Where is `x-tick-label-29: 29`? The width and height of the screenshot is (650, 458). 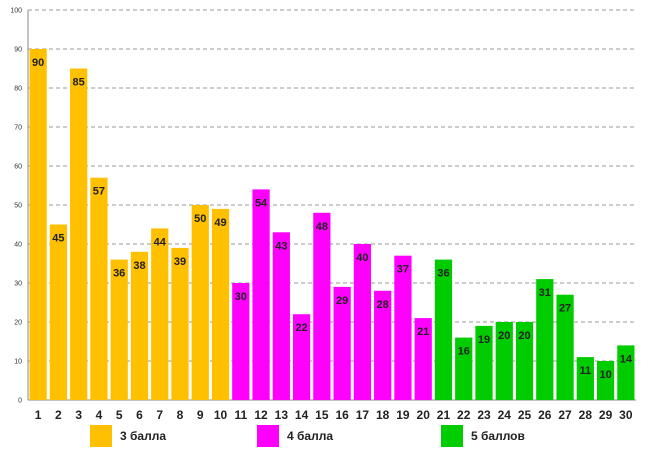
x-tick-label-29: 29 is located at coordinates (606, 414).